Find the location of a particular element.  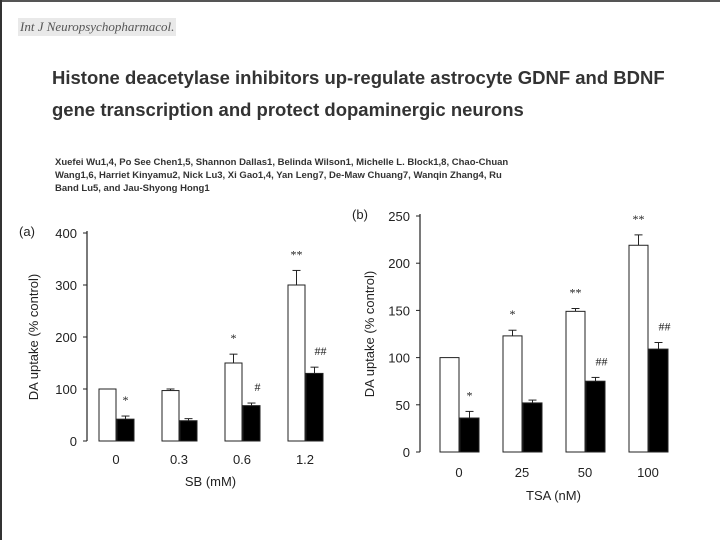

chart-a-x-label: SB (mM) is located at coordinates (210, 481).